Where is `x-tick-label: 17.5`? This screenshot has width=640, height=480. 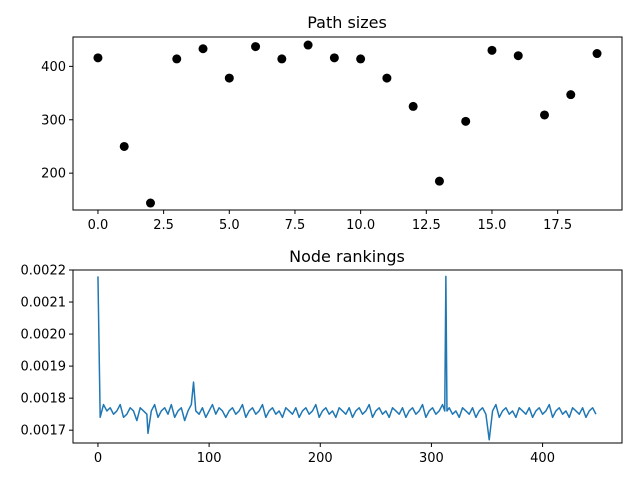 x-tick-label: 17.5 is located at coordinates (557, 225).